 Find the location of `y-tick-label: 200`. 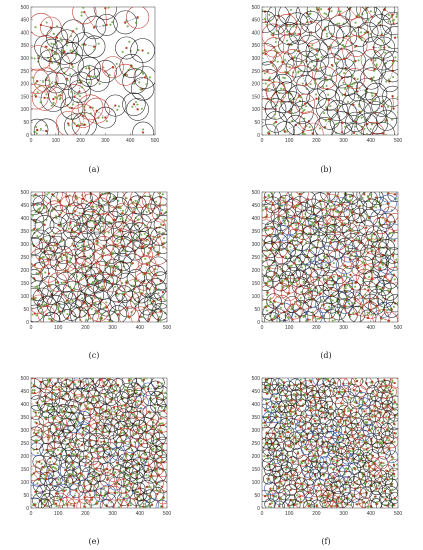

y-tick-label: 200 is located at coordinates (256, 85).